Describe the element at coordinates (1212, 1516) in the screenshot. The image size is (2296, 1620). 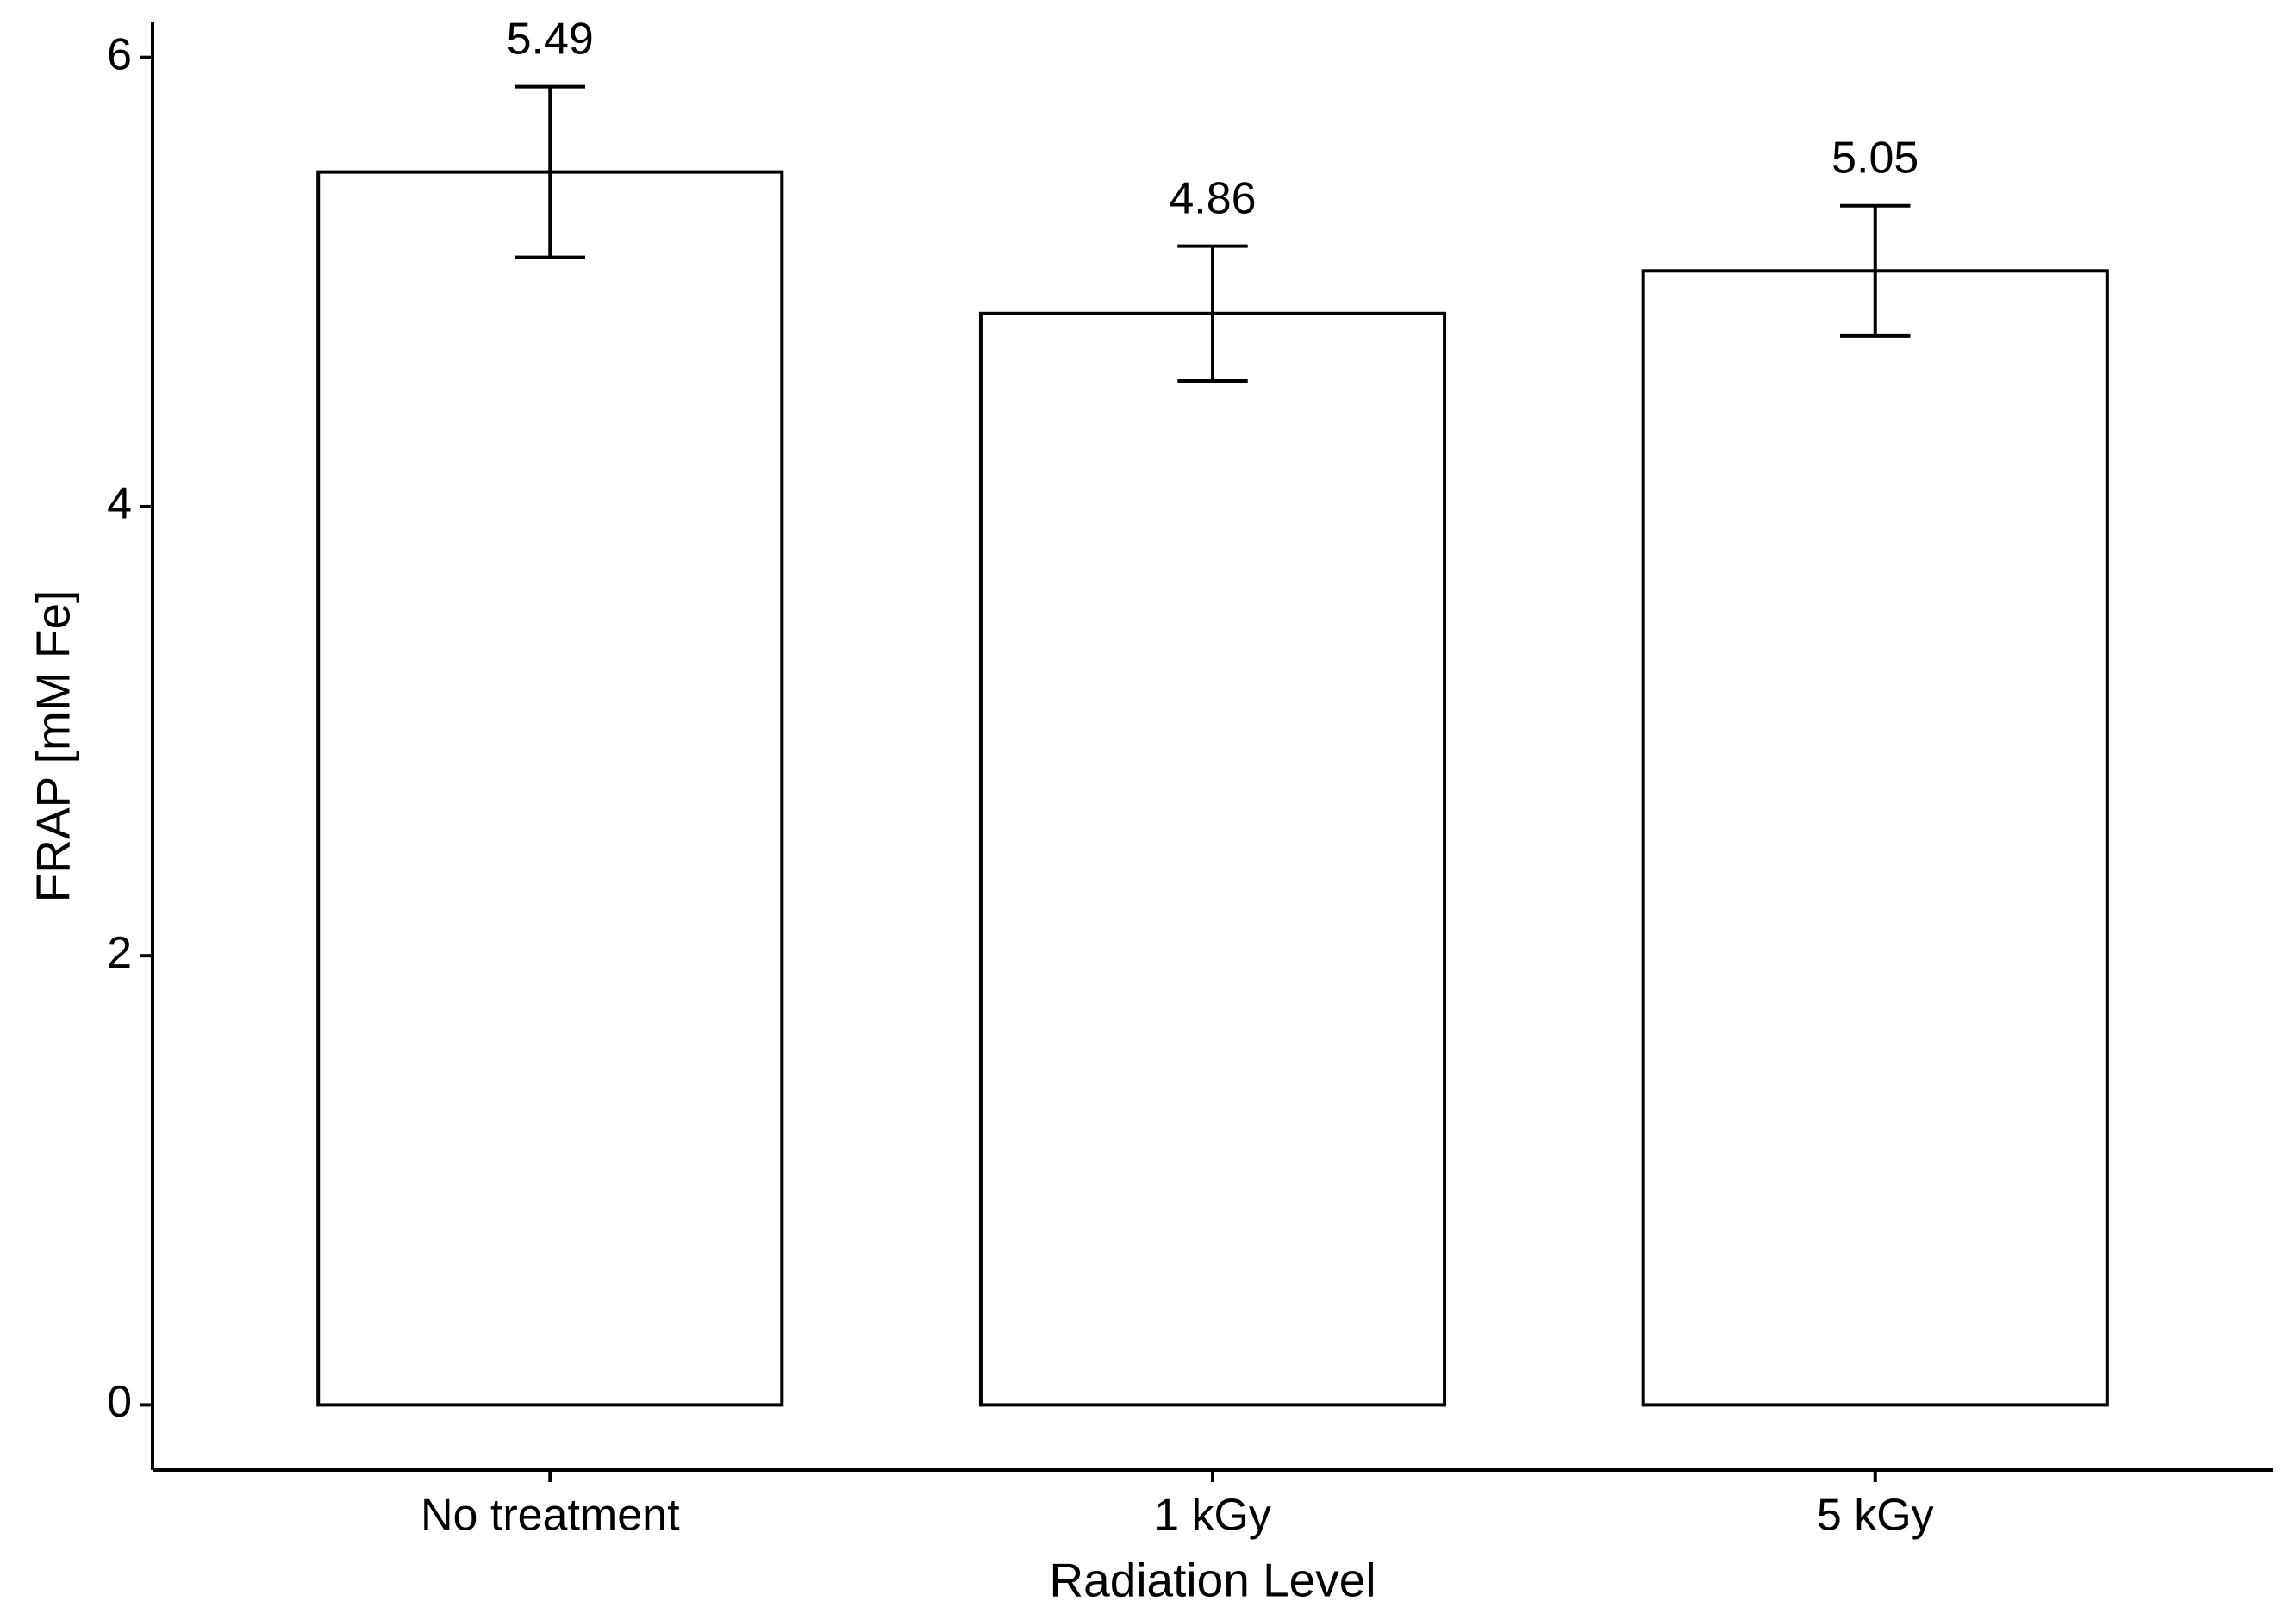
I see `x-tick-label: 1 kGy` at that location.